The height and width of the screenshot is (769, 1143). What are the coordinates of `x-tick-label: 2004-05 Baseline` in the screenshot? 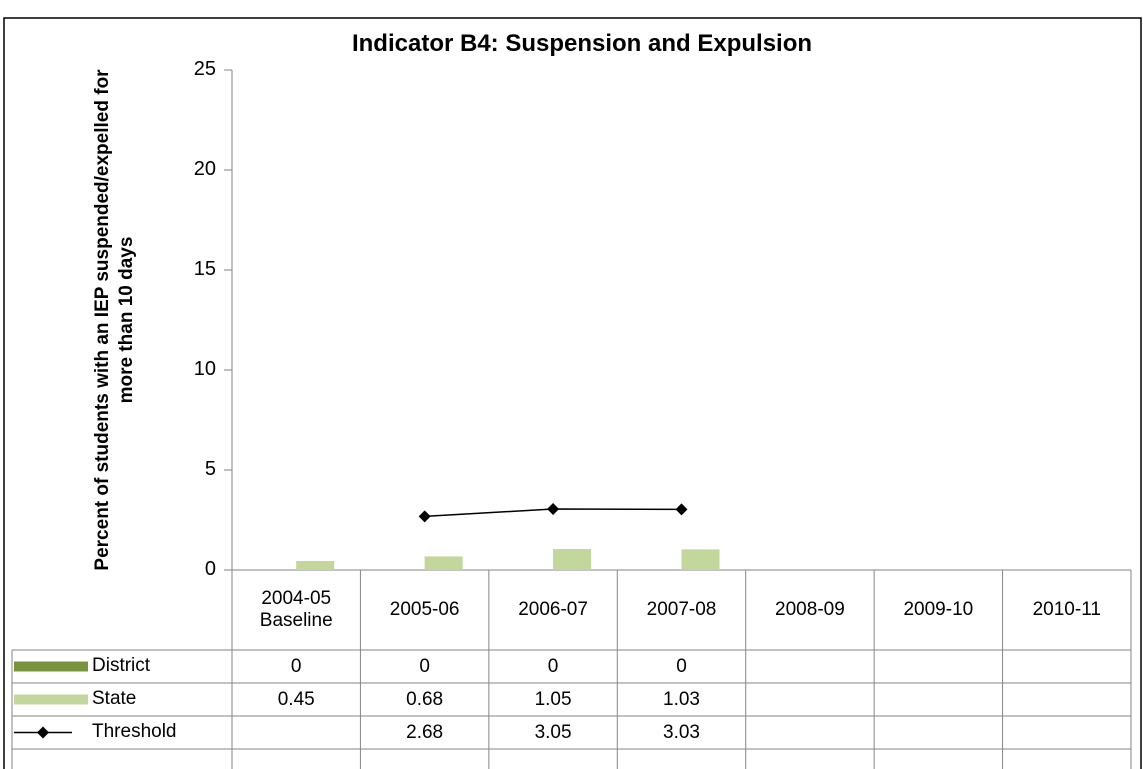 It's located at (296, 609).